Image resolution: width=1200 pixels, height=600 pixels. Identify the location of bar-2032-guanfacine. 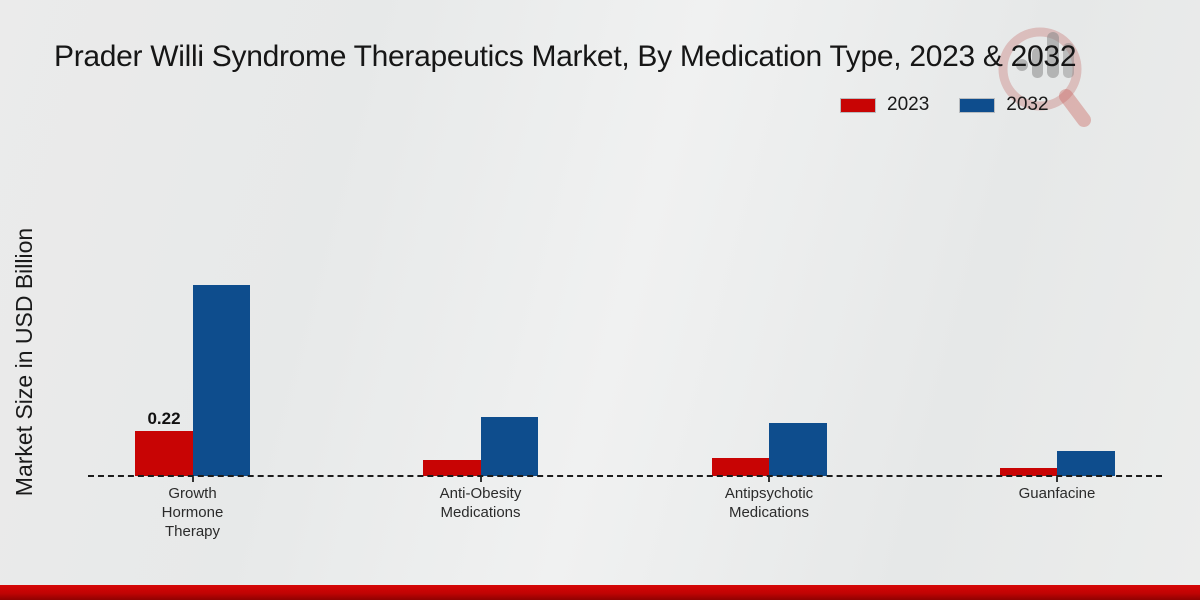
(1086, 463).